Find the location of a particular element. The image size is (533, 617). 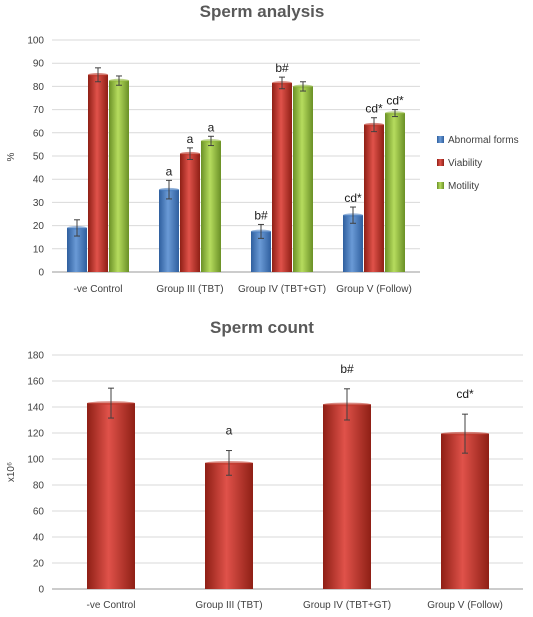

y-tick-label: 160 is located at coordinates (35, 382).